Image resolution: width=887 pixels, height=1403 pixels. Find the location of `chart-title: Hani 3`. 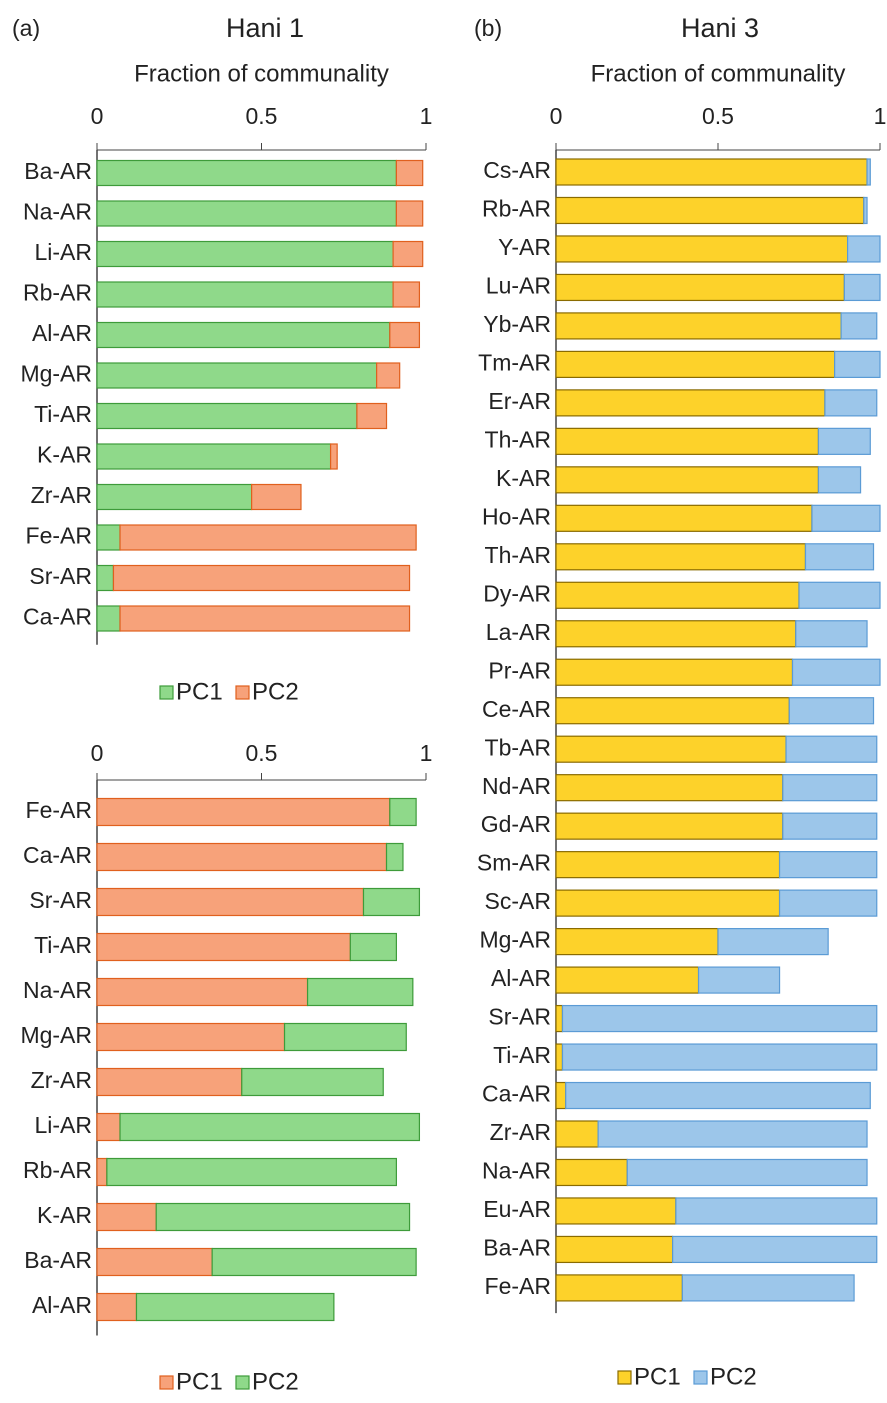

chart-title: Hani 3 is located at coordinates (720, 28).